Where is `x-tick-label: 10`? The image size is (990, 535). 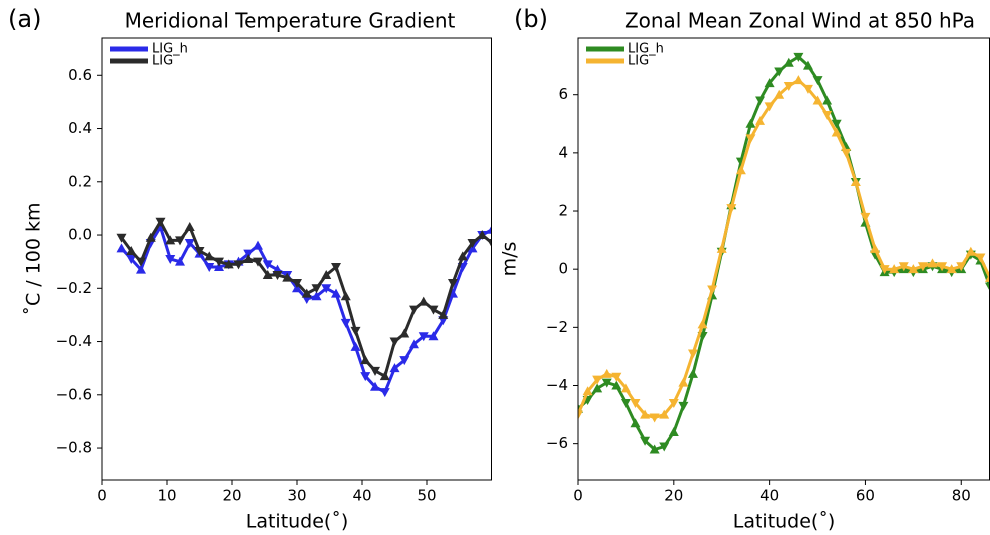 x-tick-label: 10 is located at coordinates (166, 496).